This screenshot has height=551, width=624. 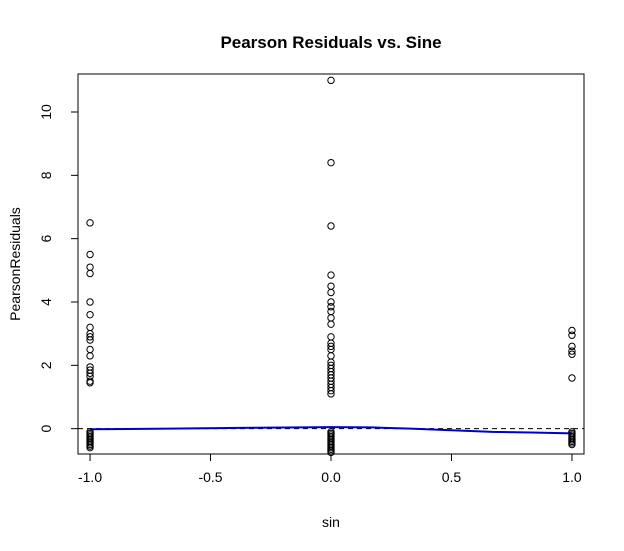 What do you see at coordinates (46, 365) in the screenshot?
I see `y-tick-label: 2` at bounding box center [46, 365].